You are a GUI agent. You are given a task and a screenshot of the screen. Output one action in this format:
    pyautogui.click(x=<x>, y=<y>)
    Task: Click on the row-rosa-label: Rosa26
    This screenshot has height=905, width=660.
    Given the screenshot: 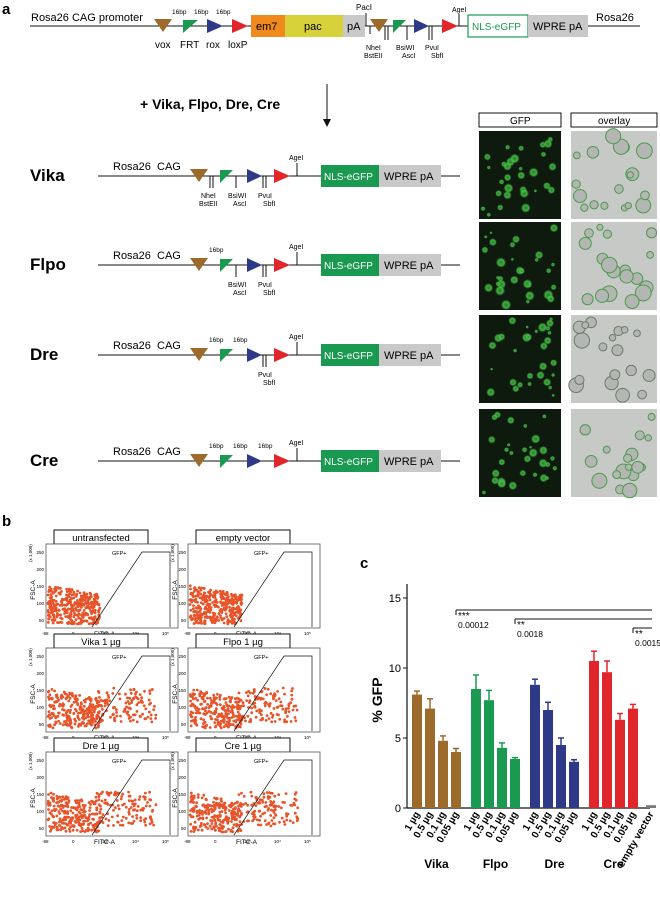 What is the action you would take?
    pyautogui.click(x=132, y=167)
    